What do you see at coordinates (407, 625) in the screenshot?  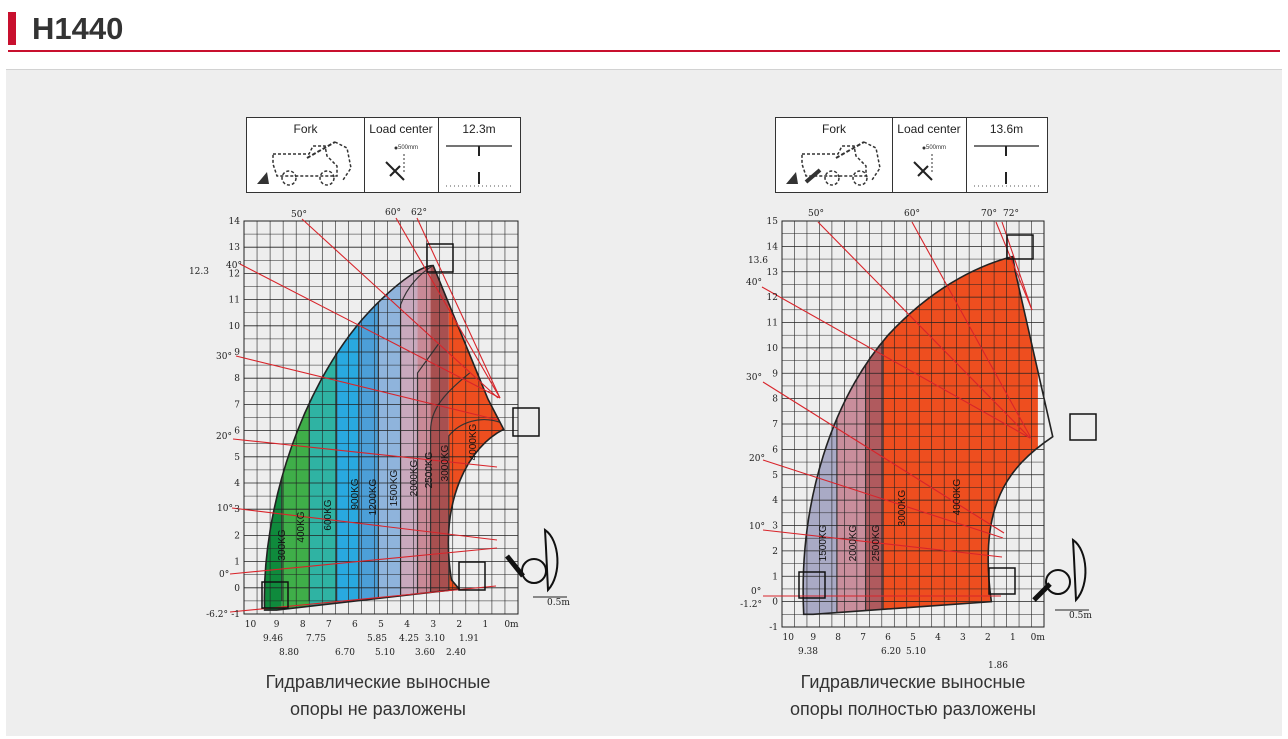 I see `x-tick-label: 4` at bounding box center [407, 625].